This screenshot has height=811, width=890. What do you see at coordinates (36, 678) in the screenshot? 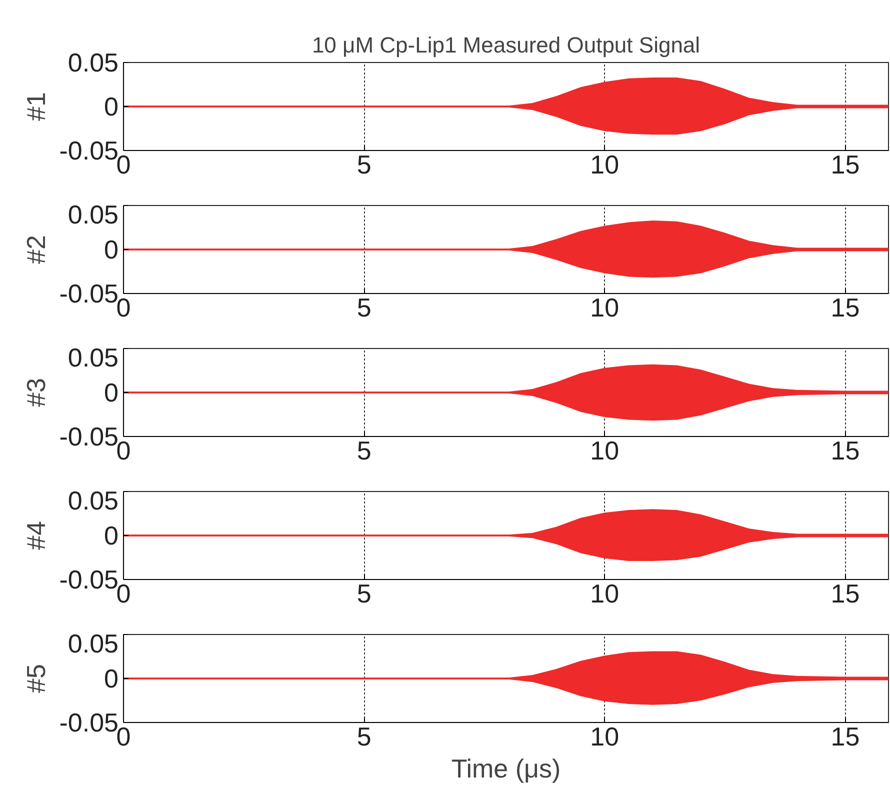
I see `y-axis-title: #5` at bounding box center [36, 678].